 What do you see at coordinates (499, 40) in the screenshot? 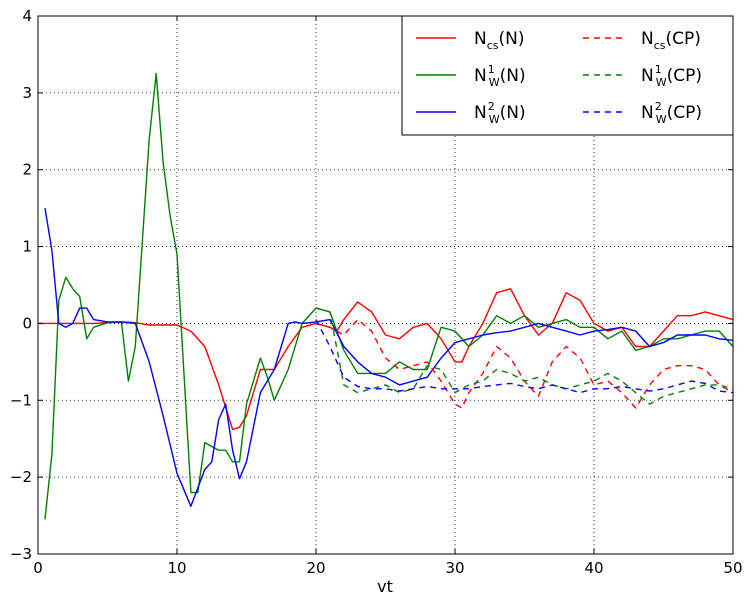
I see `legend-label: Ncs(N)` at bounding box center [499, 40].